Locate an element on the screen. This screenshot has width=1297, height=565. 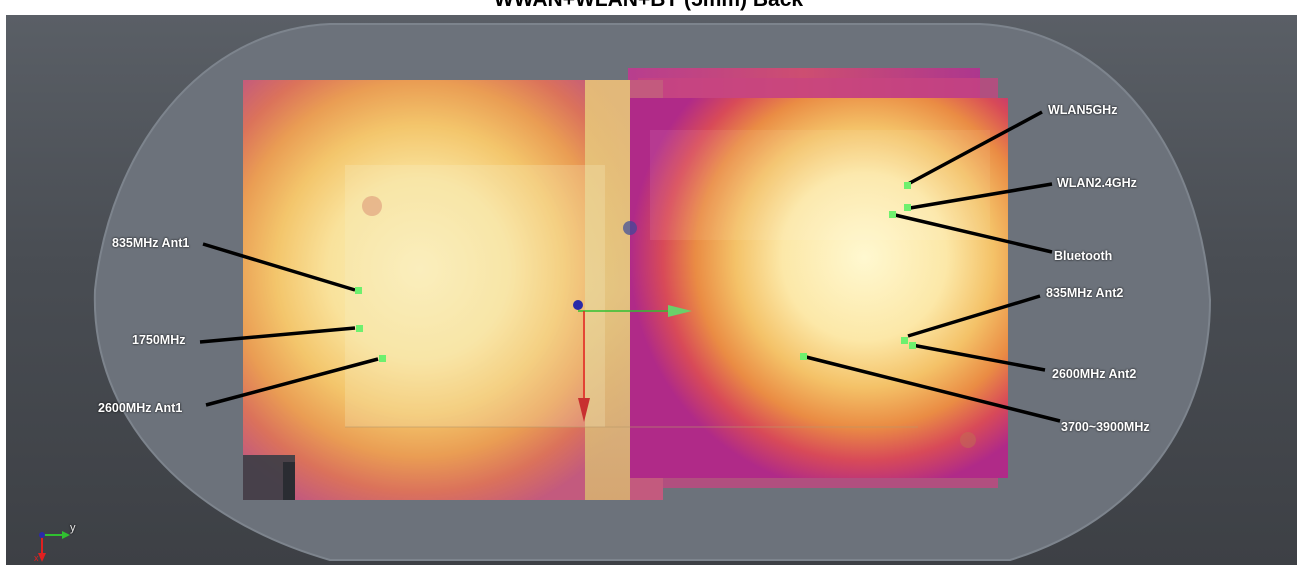
marker-wlan24ghz is located at coordinates (907, 207).